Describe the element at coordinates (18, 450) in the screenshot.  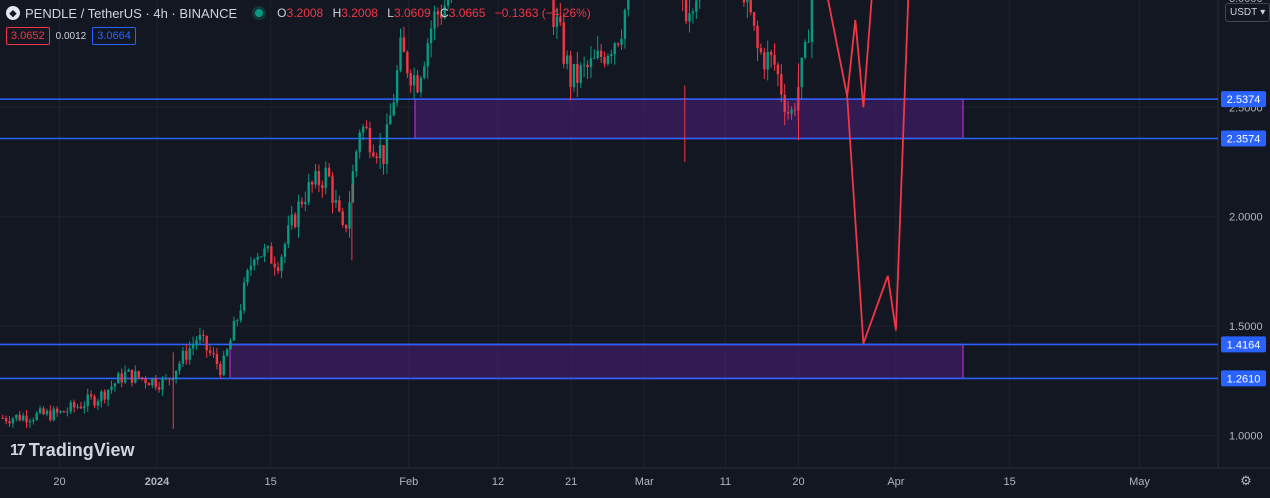
I see `tradingview-logo-icon: 17` at that location.